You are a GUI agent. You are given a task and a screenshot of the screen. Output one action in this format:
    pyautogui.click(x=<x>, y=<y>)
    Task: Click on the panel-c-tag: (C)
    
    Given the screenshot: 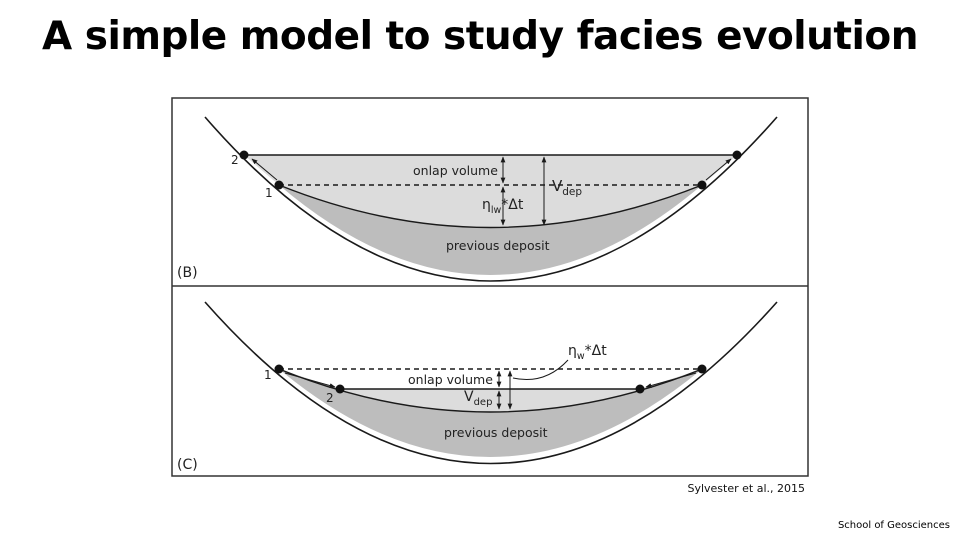 What is the action you would take?
    pyautogui.click(x=187, y=465)
    